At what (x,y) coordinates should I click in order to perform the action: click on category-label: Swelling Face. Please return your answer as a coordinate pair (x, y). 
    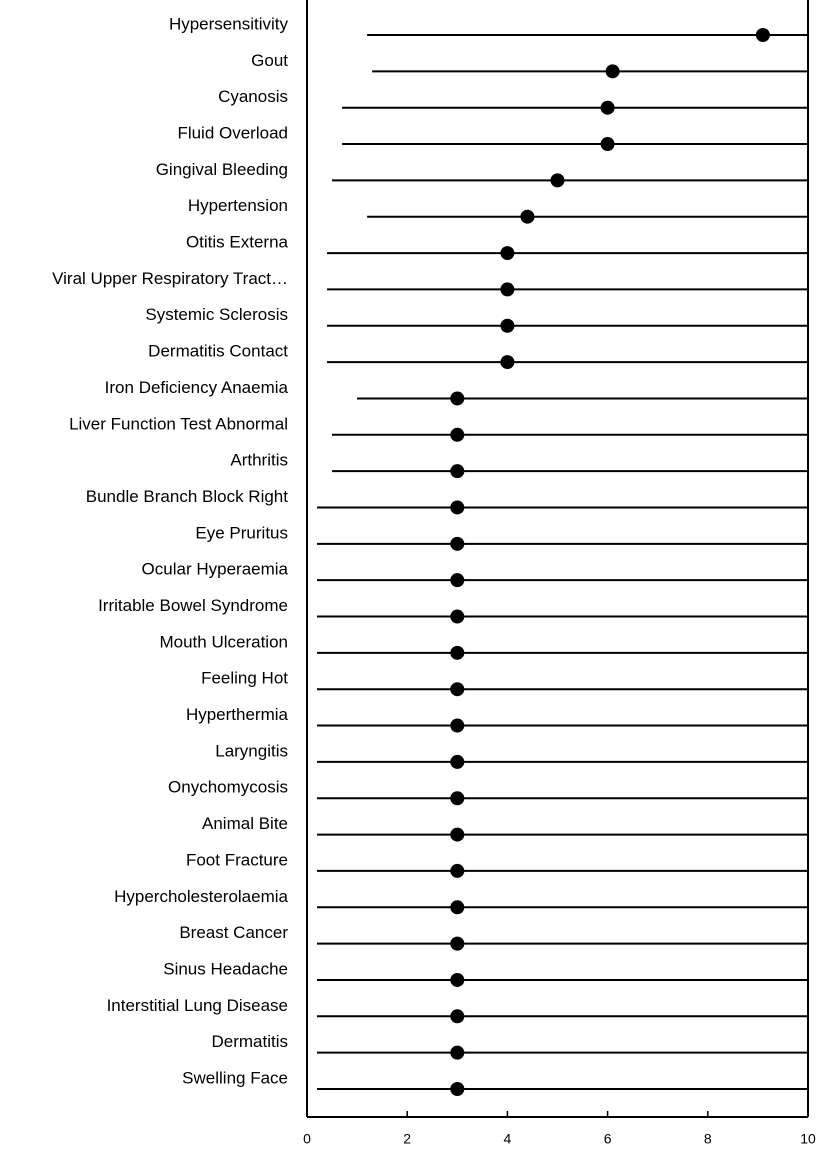
    Looking at the image, I should click on (235, 1077).